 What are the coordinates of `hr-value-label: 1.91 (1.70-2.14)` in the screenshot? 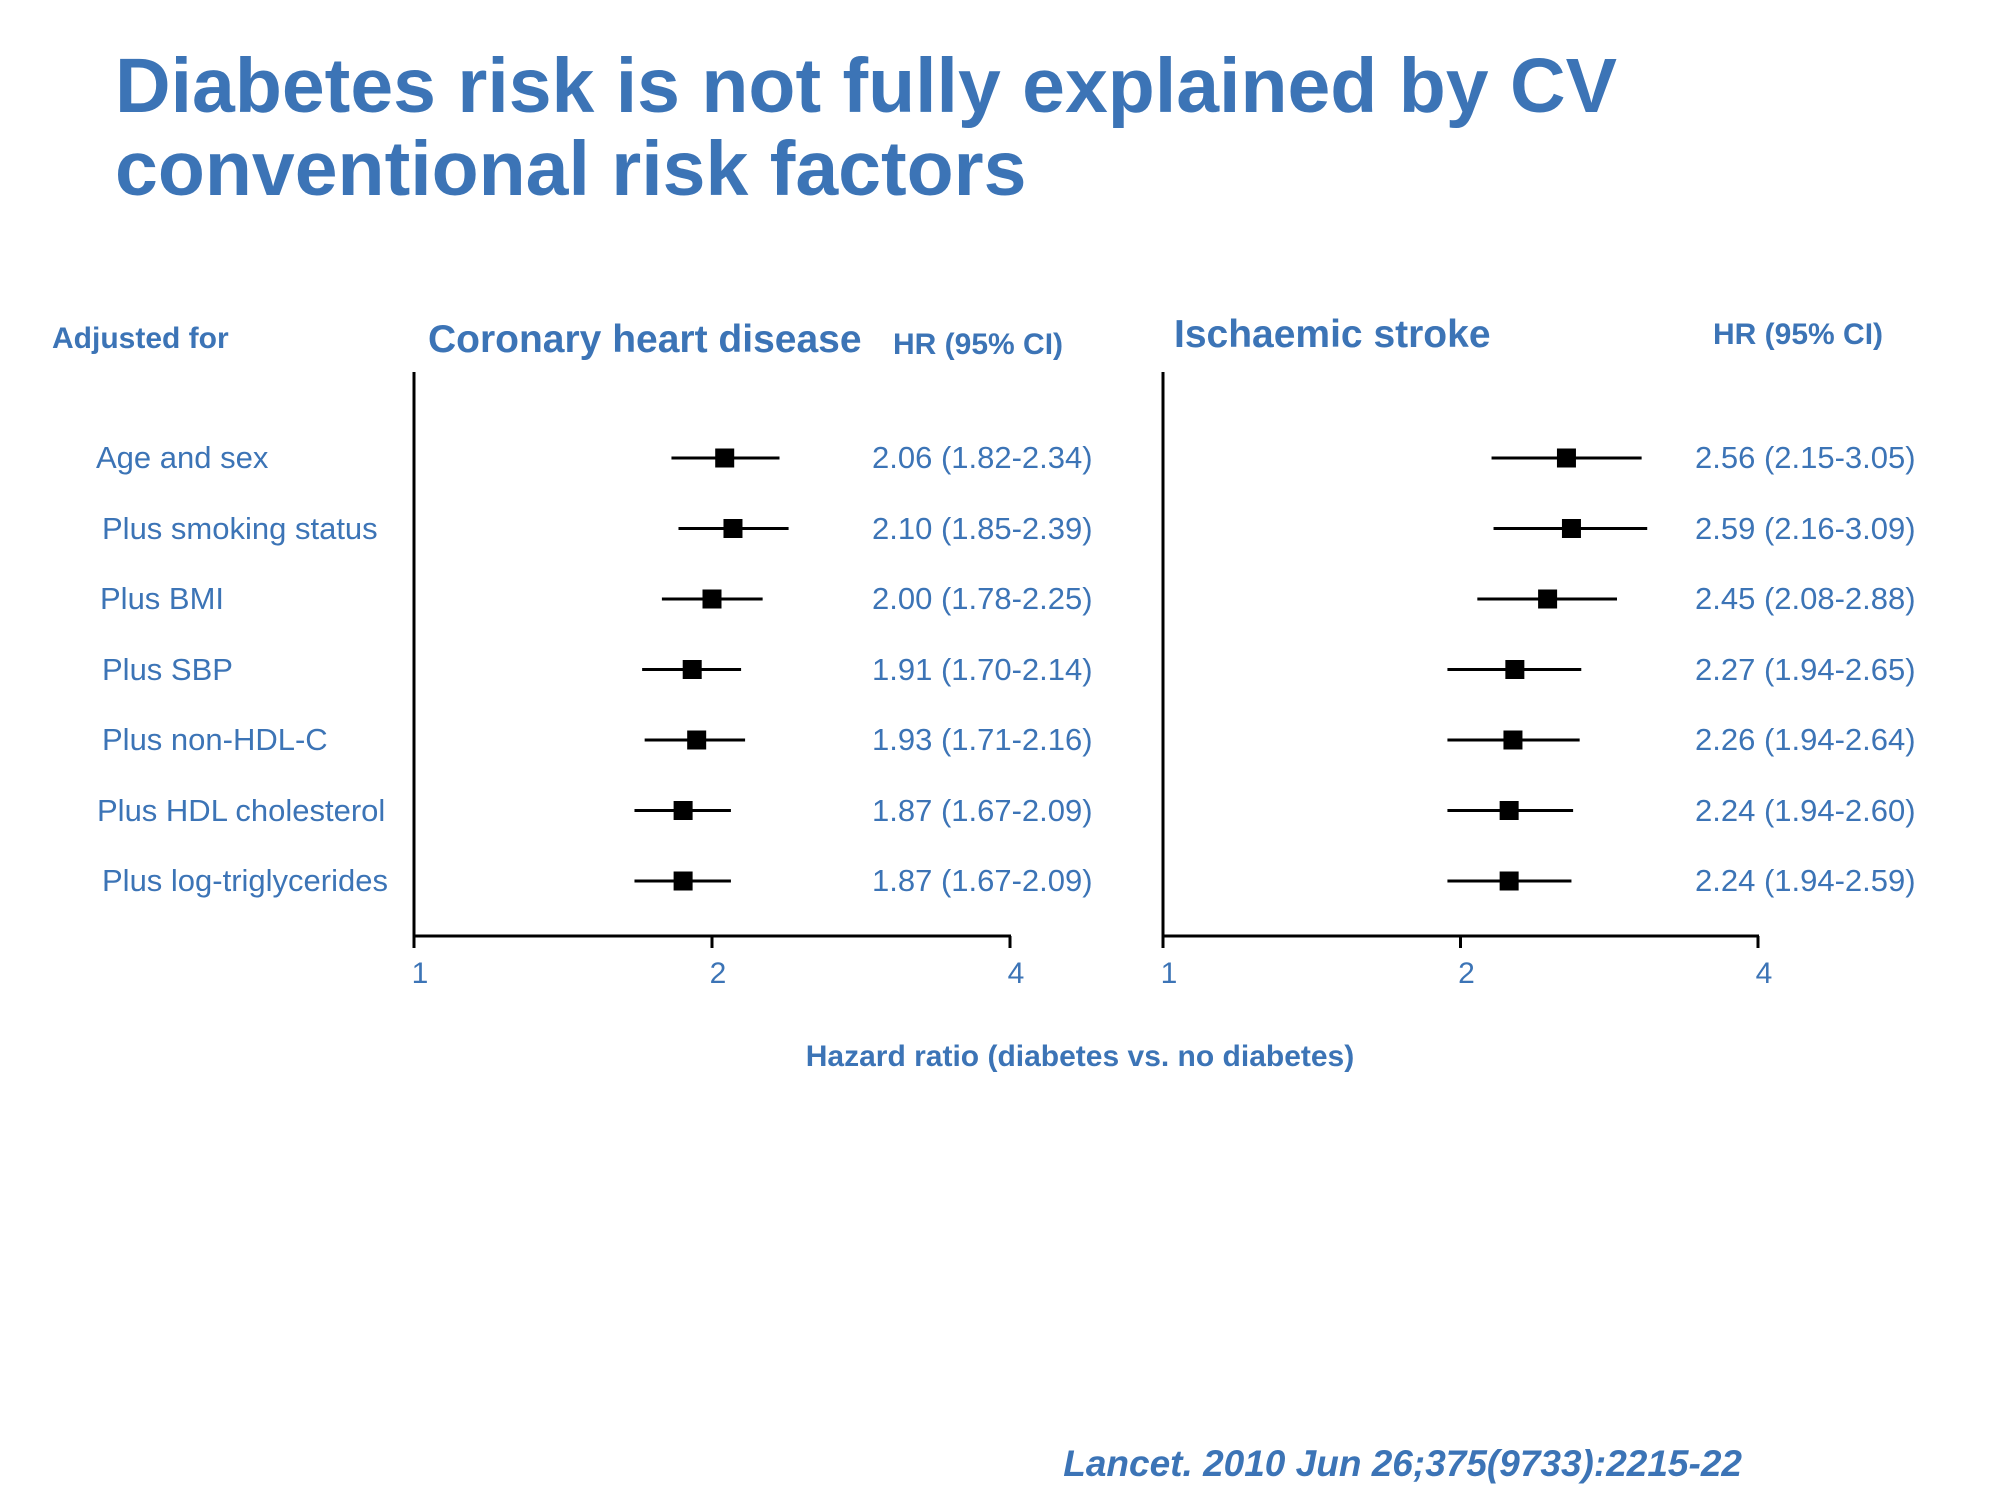 It's located at (982, 669).